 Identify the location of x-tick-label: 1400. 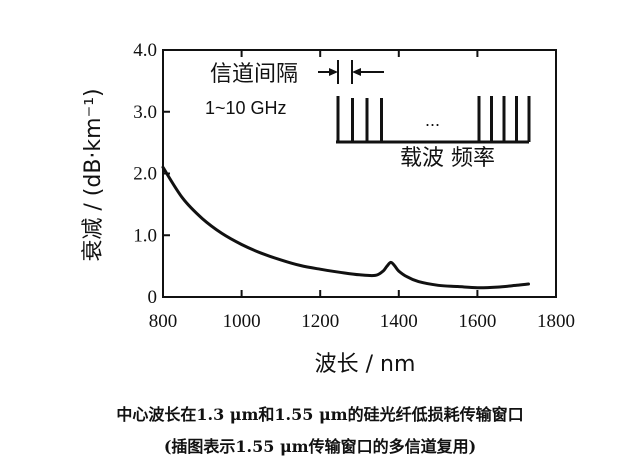
(399, 321).